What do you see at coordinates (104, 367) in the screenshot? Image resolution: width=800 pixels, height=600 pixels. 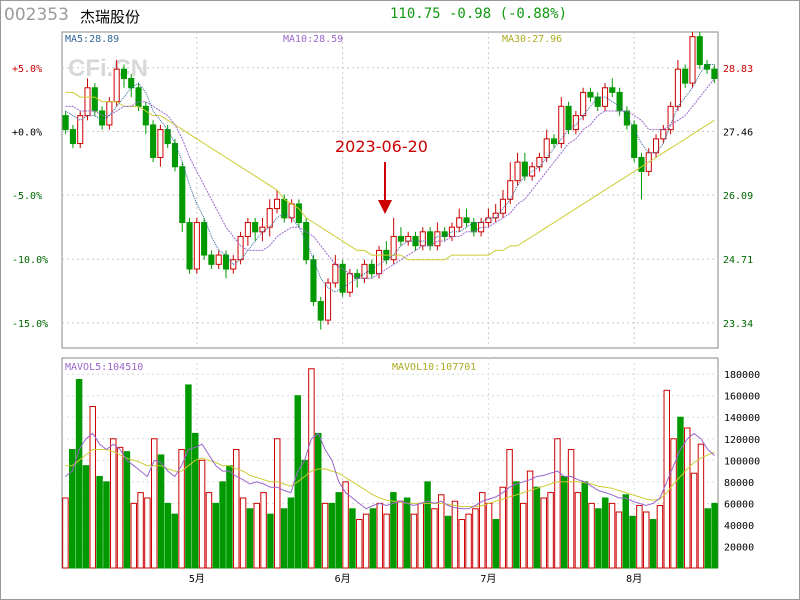 I see `legend-mavol5: MAVOL5:104510` at bounding box center [104, 367].